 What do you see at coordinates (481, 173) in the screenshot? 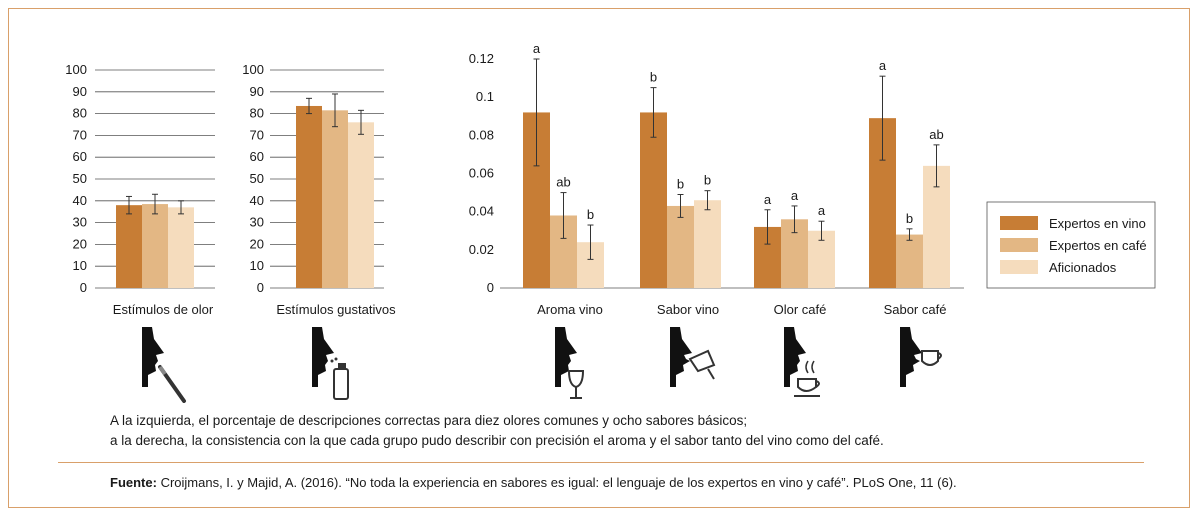
I see `y-tick-label: 0.06` at bounding box center [481, 173].